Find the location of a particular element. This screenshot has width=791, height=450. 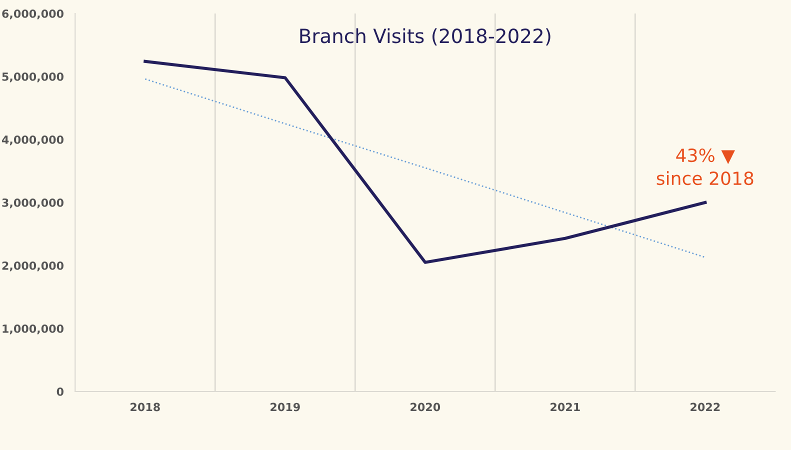

x-tick-label: 2018 is located at coordinates (145, 407).